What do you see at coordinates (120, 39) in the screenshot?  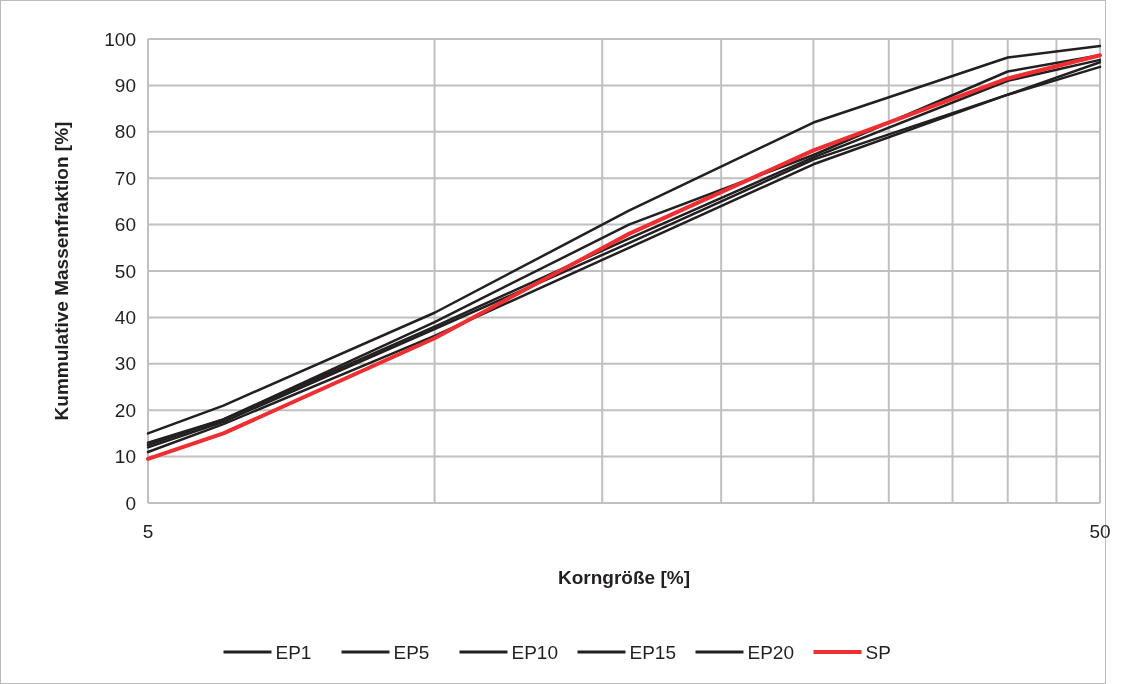 I see `y-tick-label: 100` at bounding box center [120, 39].